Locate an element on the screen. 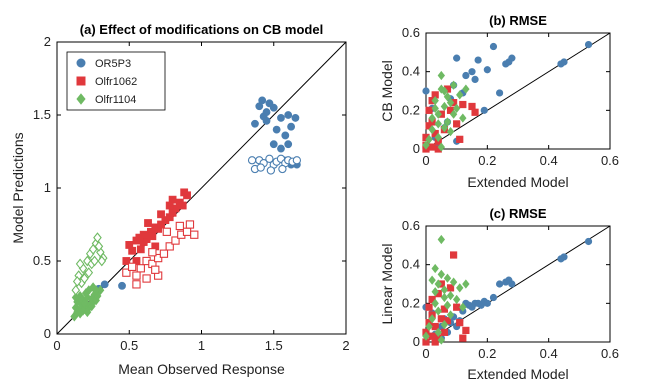  legend-marker-olfr1062 is located at coordinates (81, 81).